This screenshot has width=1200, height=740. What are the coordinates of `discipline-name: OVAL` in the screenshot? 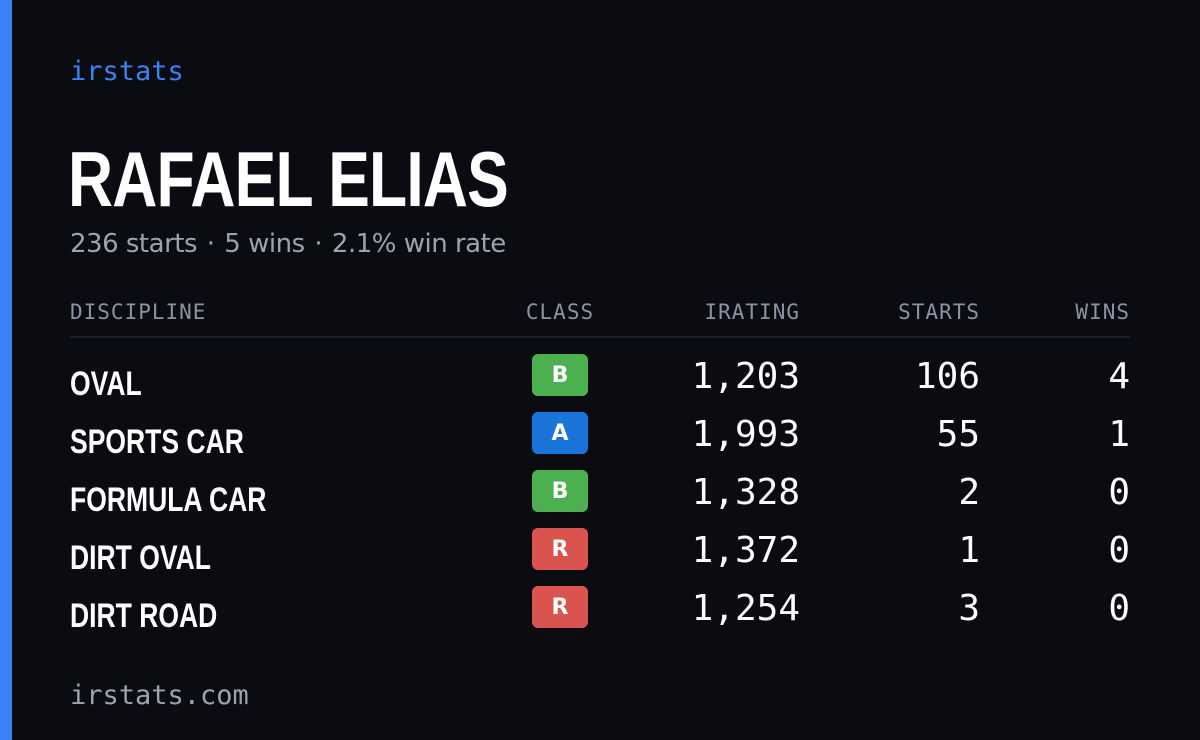 It's located at (106, 384).